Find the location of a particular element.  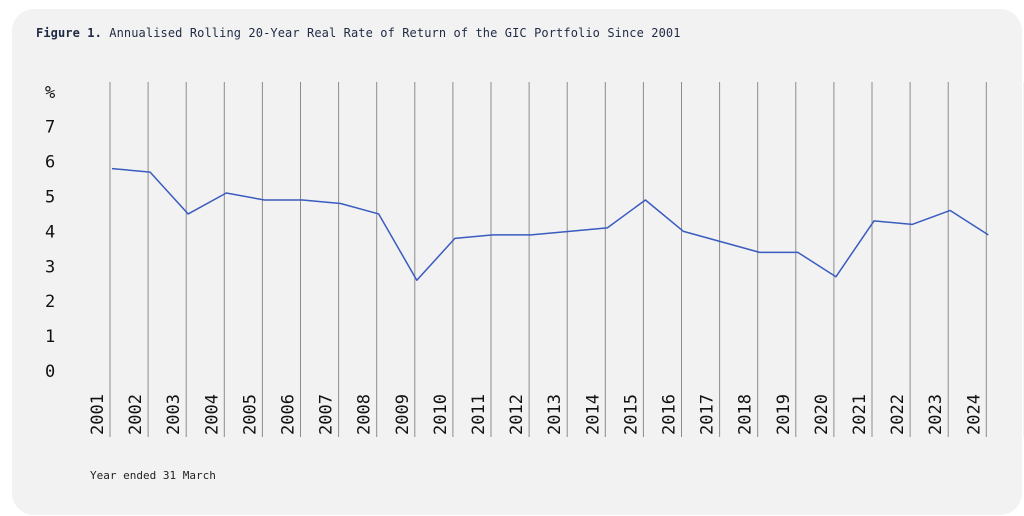

x-axis-label: Year ended 31 March is located at coordinates (153, 475).